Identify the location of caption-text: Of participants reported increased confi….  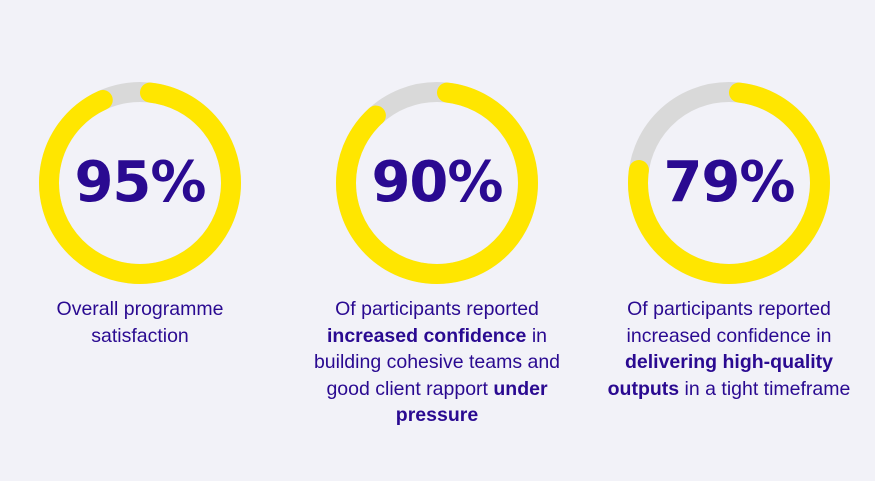
(729, 322).